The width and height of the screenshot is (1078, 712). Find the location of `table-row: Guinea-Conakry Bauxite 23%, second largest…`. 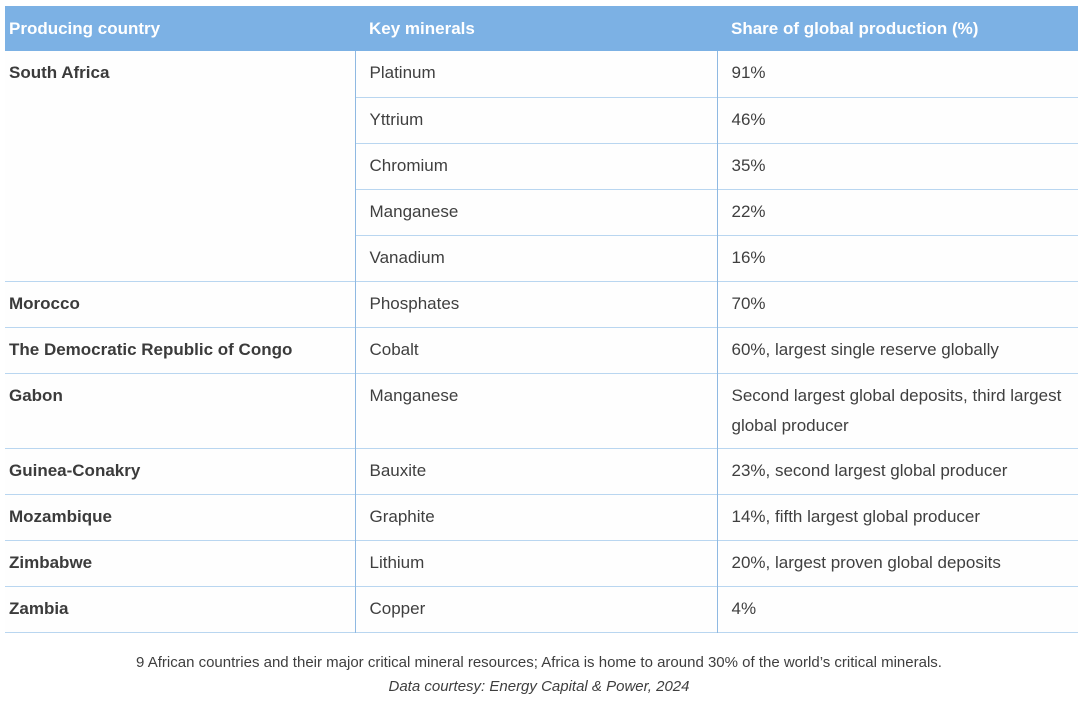

table-row: Guinea-Conakry Bauxite 23%, second largest… is located at coordinates (541, 470).